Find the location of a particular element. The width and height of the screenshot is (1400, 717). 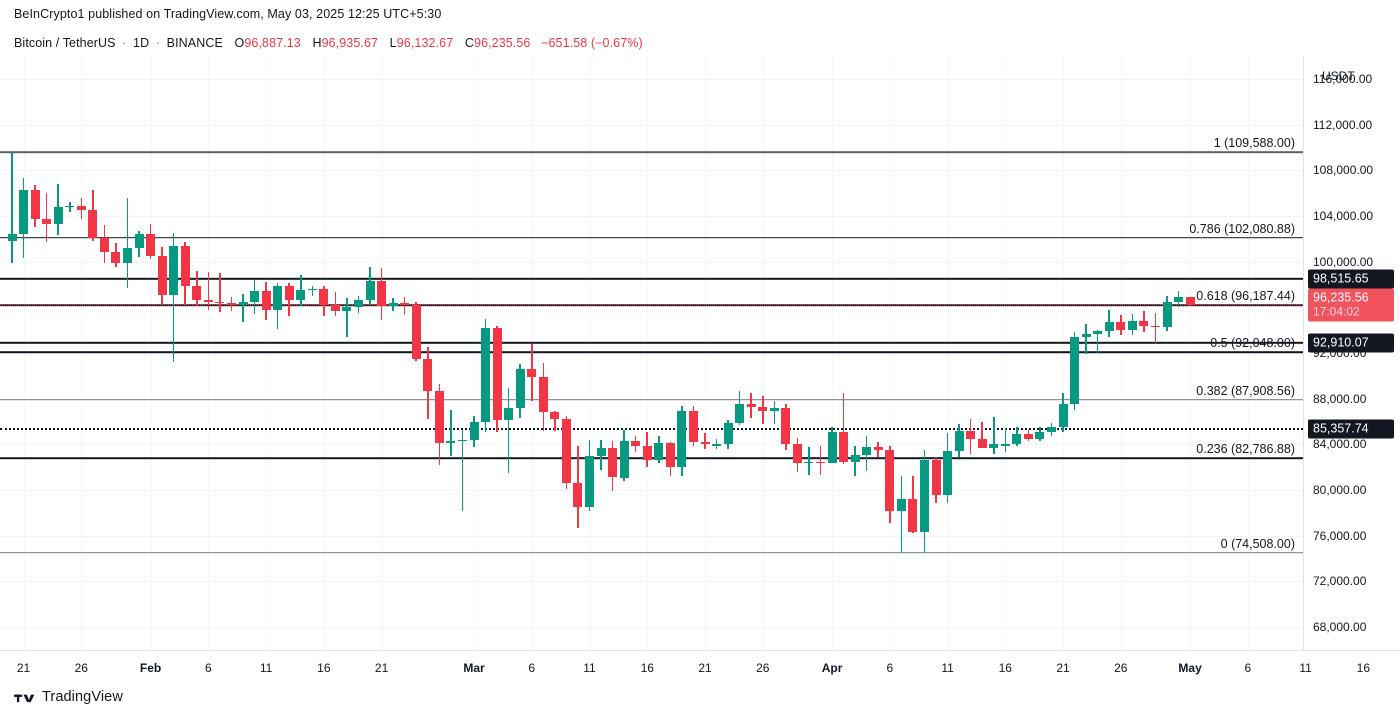

time-axis-label: Feb is located at coordinates (150, 668).